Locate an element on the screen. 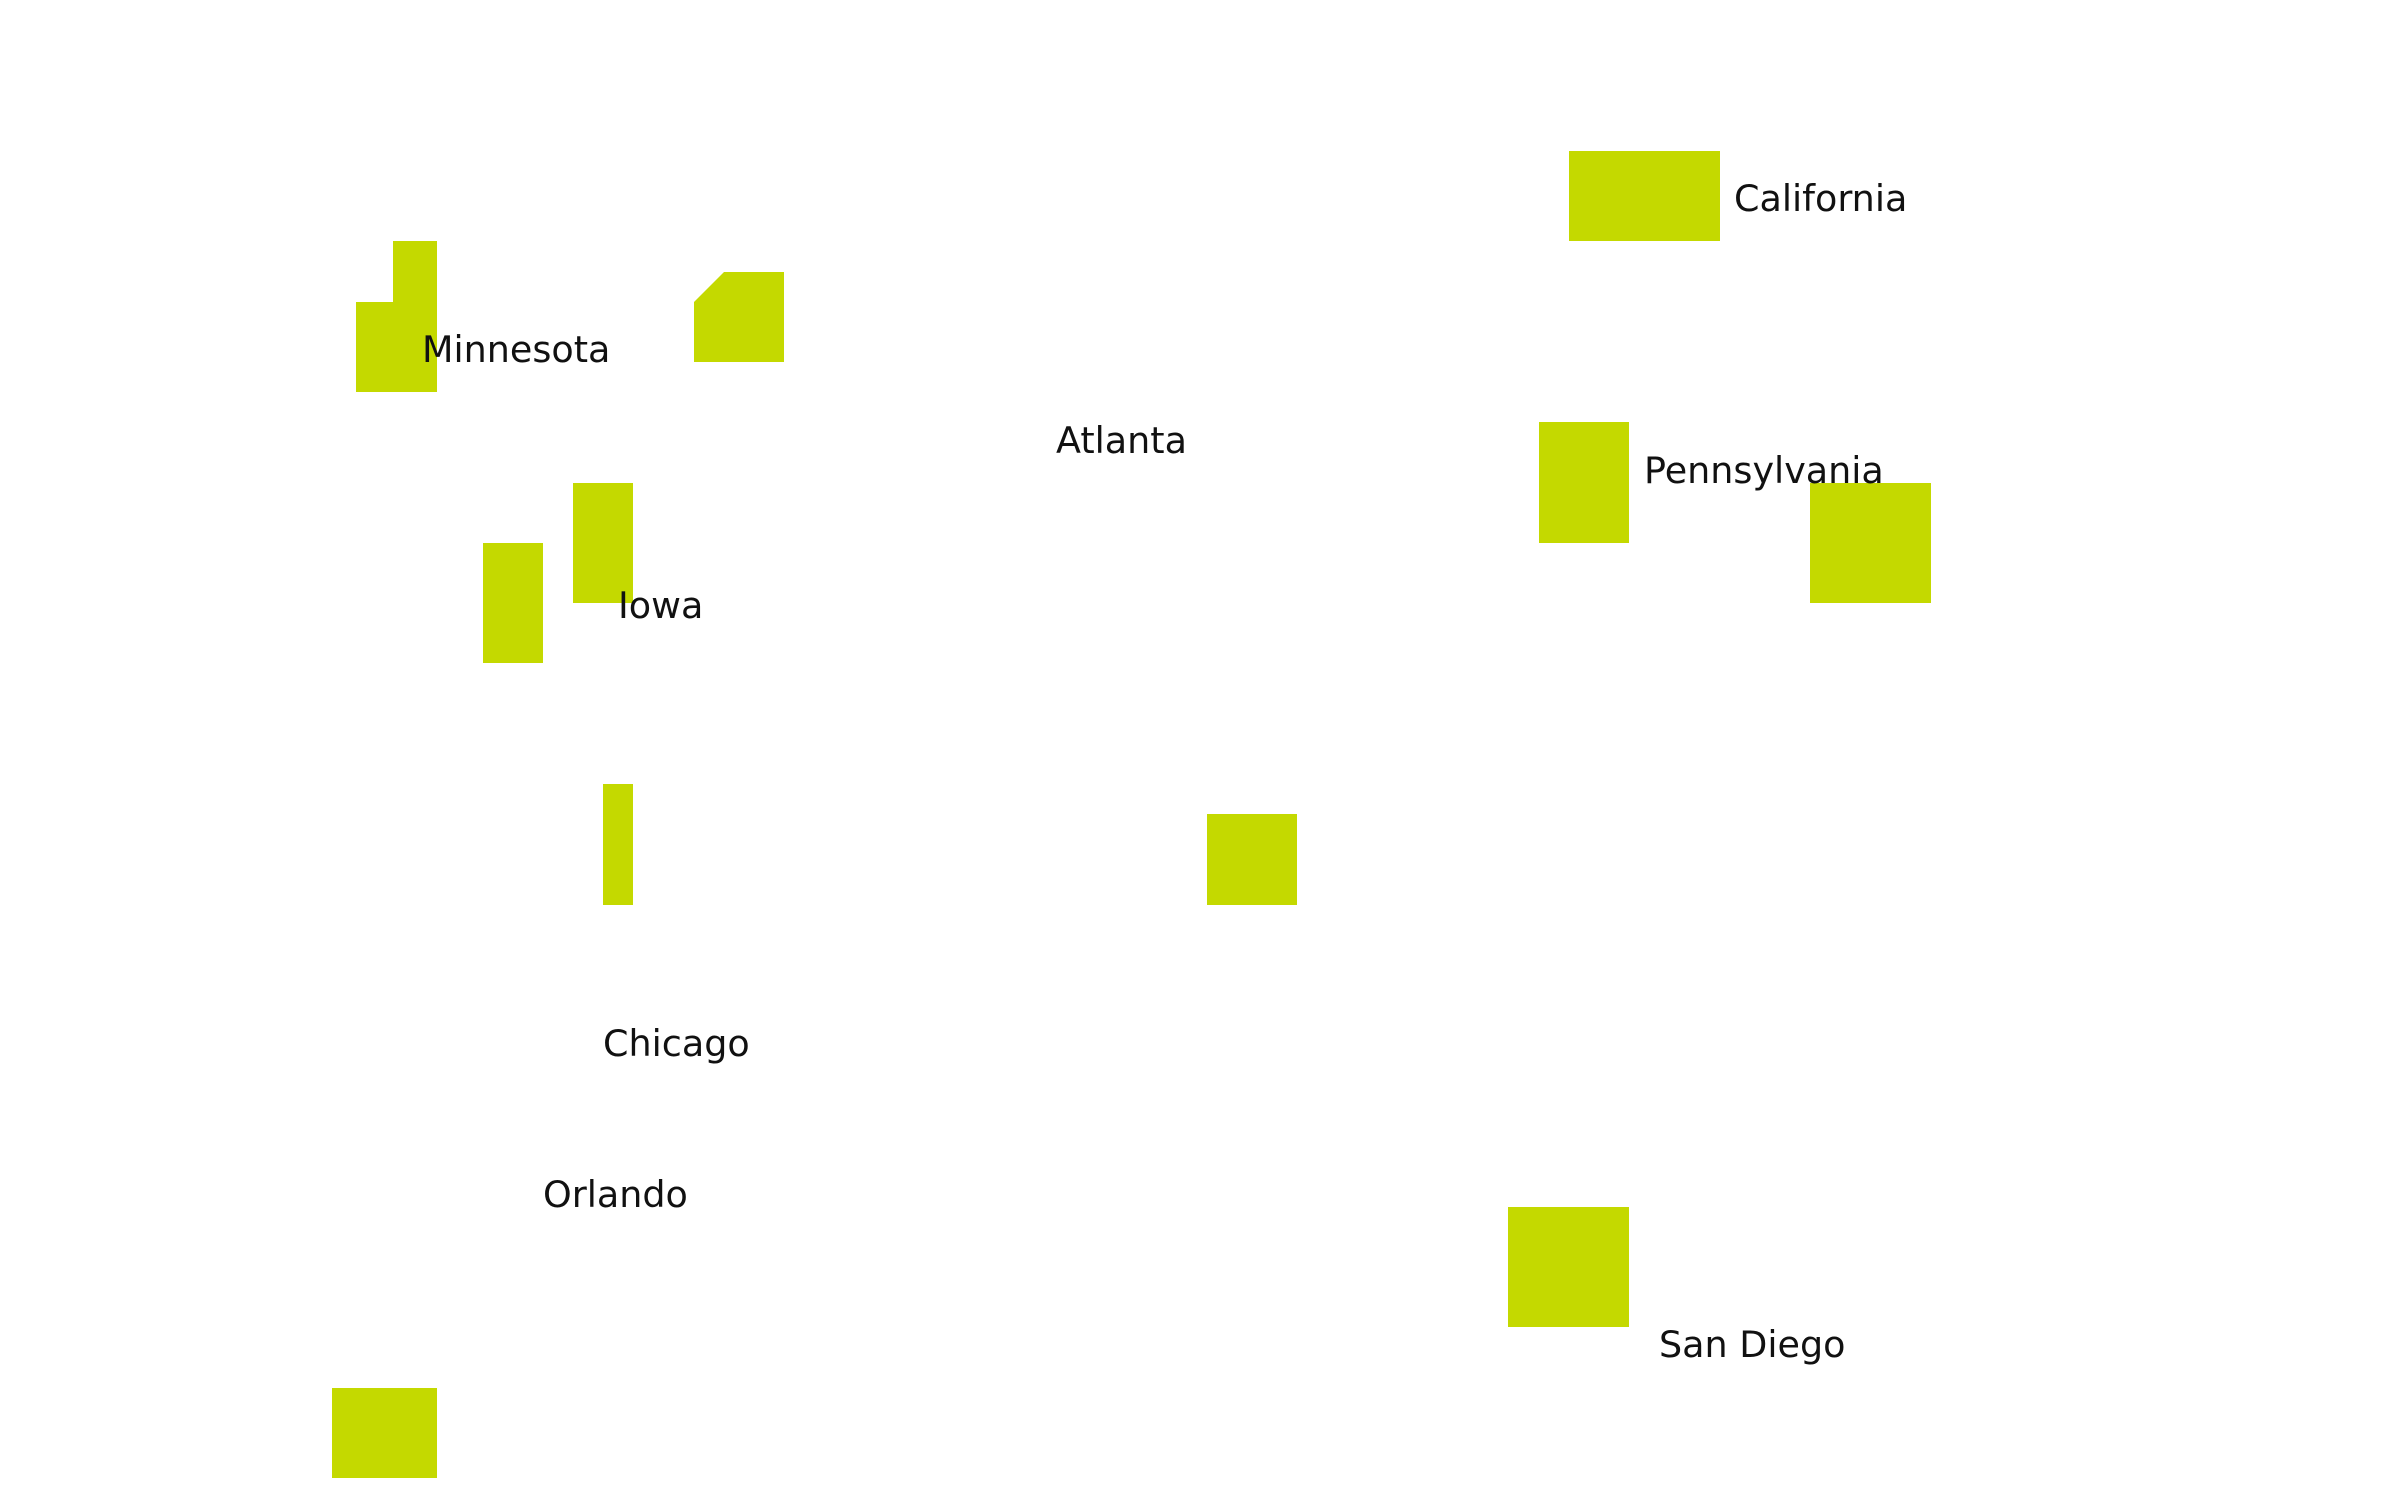 This screenshot has height=1500, width=2400. eastern-region is located at coordinates (1870, 543).